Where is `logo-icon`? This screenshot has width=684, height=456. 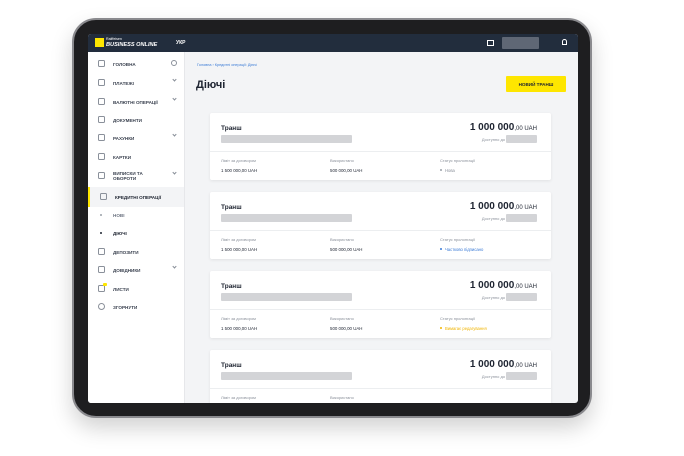 logo-icon is located at coordinates (99, 42).